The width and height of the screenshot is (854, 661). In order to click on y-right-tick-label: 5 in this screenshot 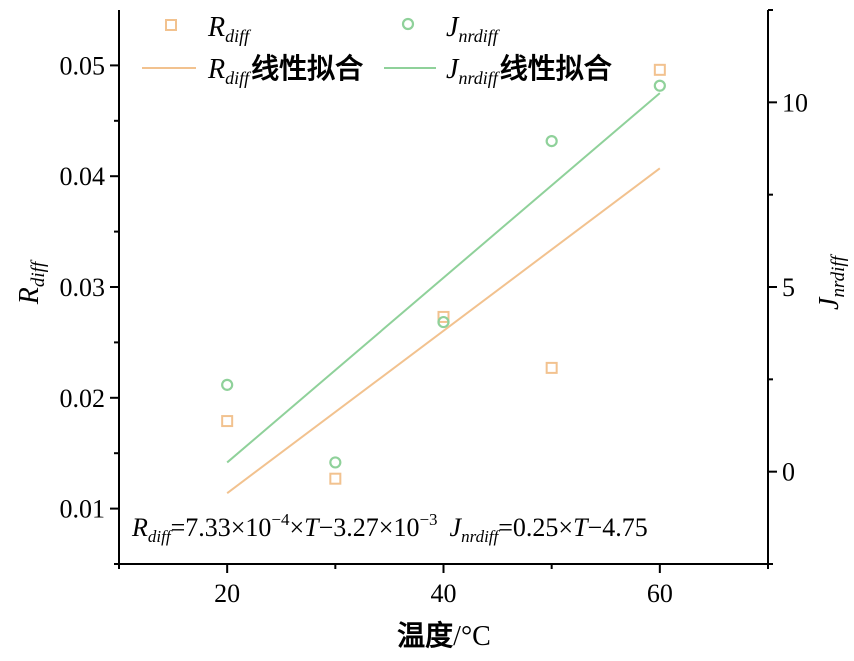, I will do `click(788, 287)`.